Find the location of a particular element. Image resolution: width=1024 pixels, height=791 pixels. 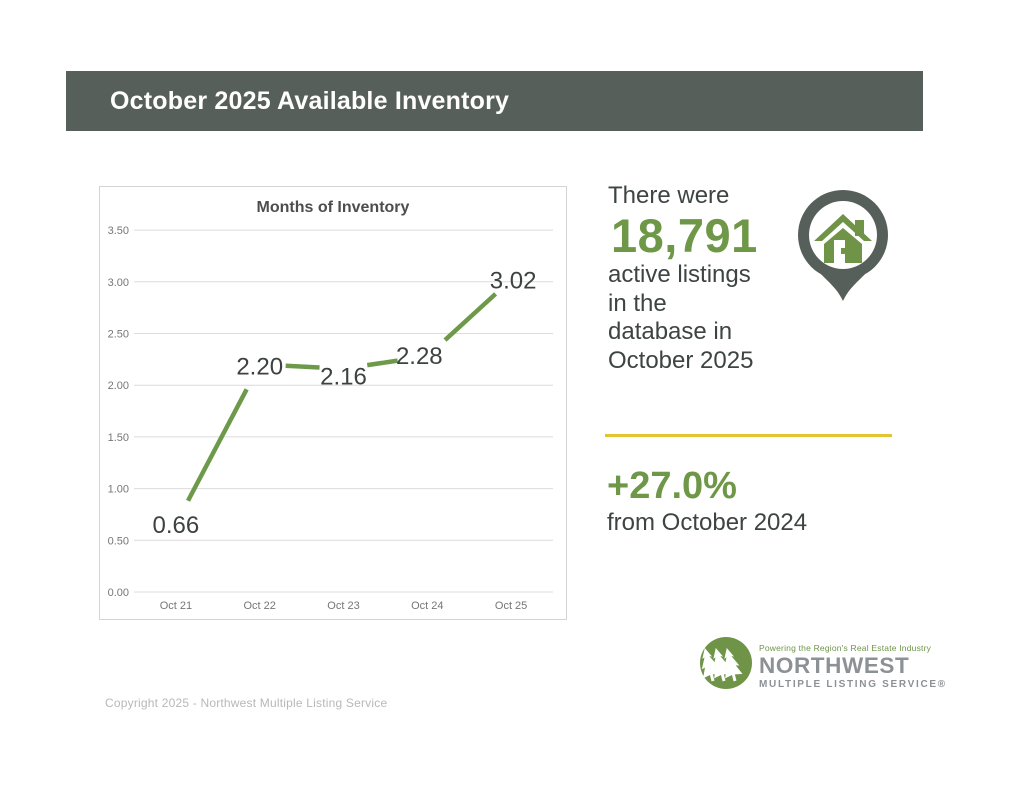

change-description: from October 2024 is located at coordinates (707, 522).